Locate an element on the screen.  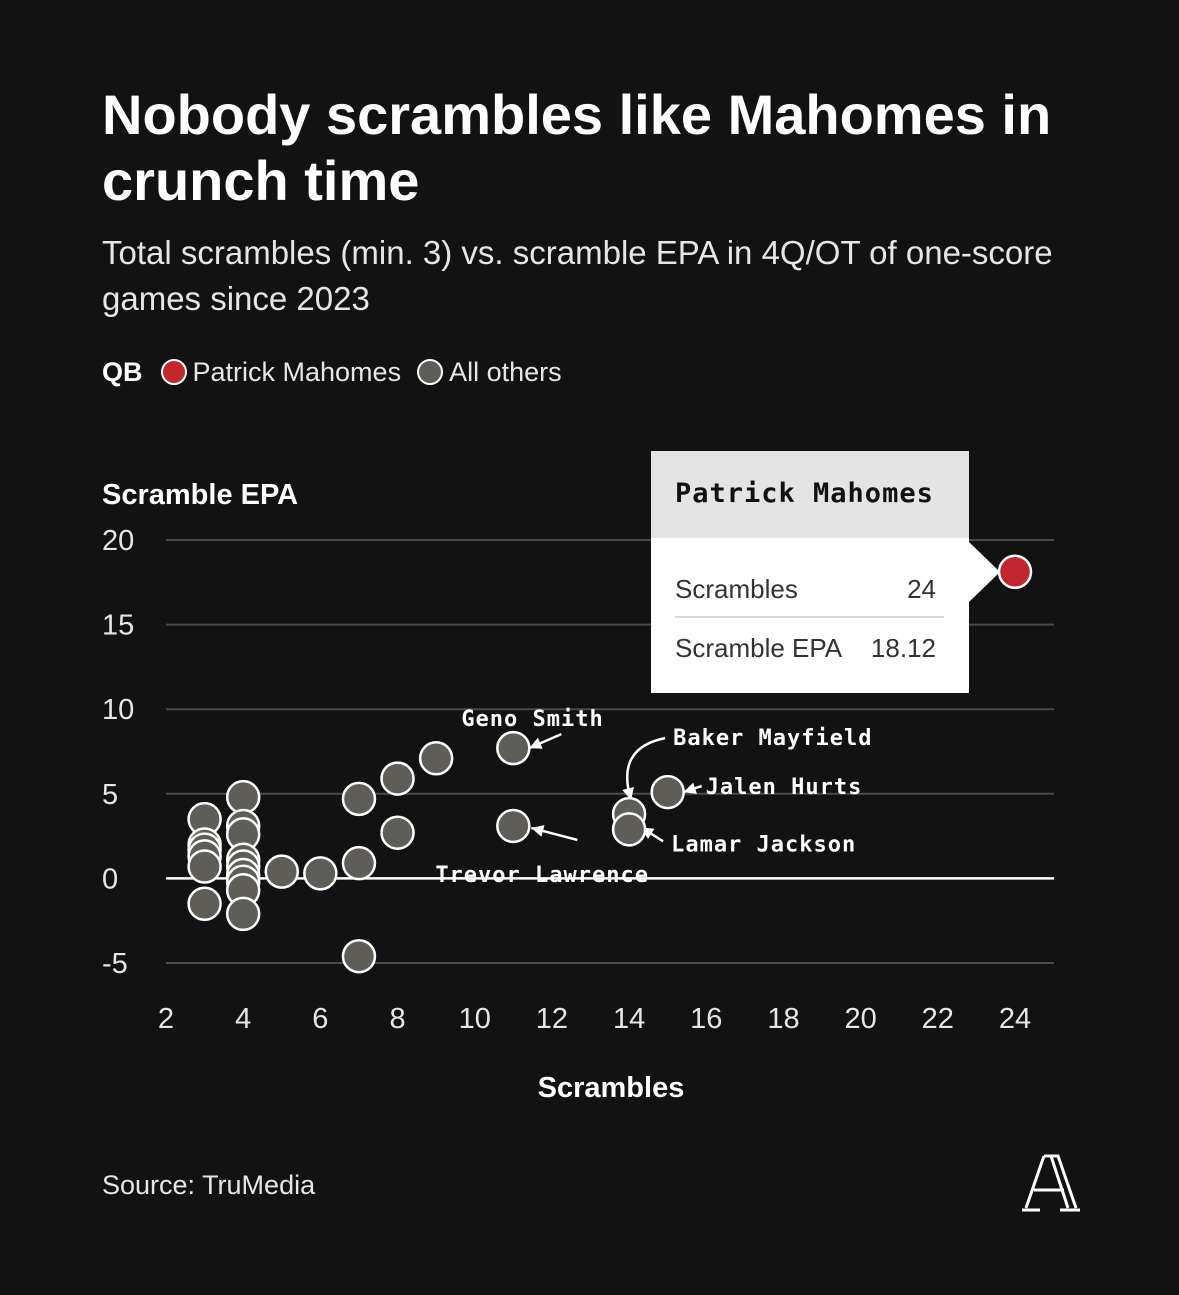
tooltip-row-label: Scramble EPA is located at coordinates (759, 648).